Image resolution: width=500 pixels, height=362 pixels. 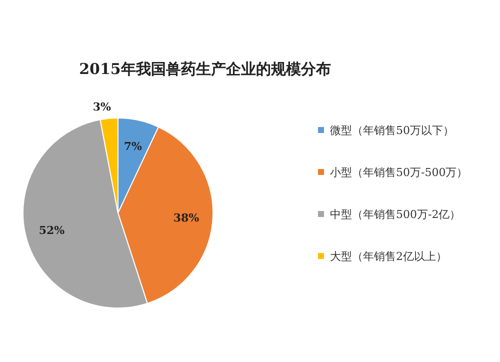 What do you see at coordinates (52, 231) in the screenshot?
I see `data-label: 52%` at bounding box center [52, 231].